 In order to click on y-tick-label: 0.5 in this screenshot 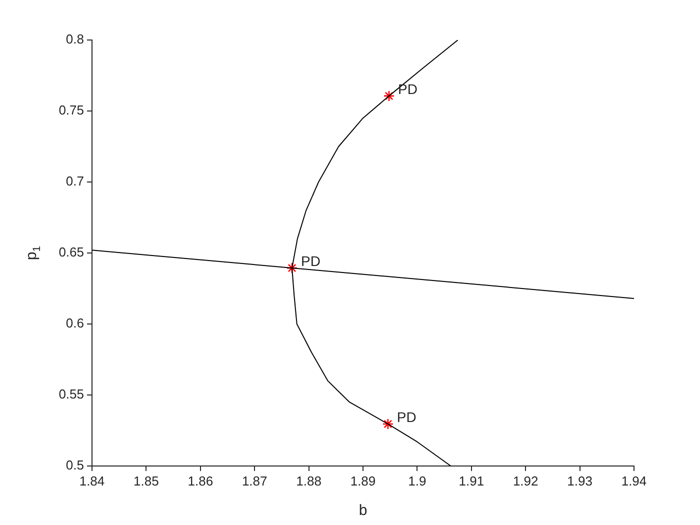, I will do `click(75, 465)`.